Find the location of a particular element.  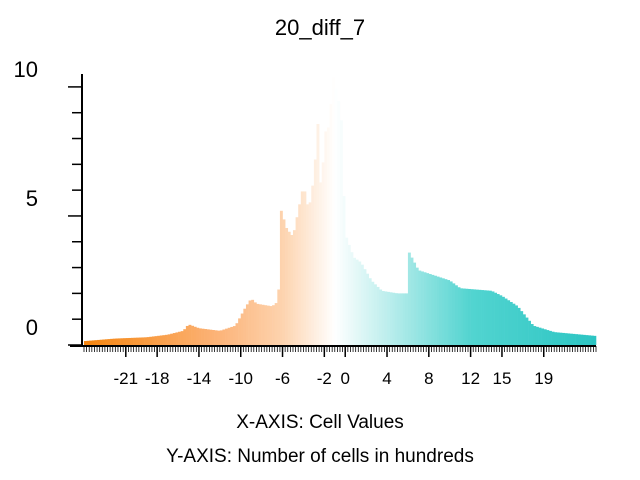

x-tick-label: -6 is located at coordinates (282, 378).